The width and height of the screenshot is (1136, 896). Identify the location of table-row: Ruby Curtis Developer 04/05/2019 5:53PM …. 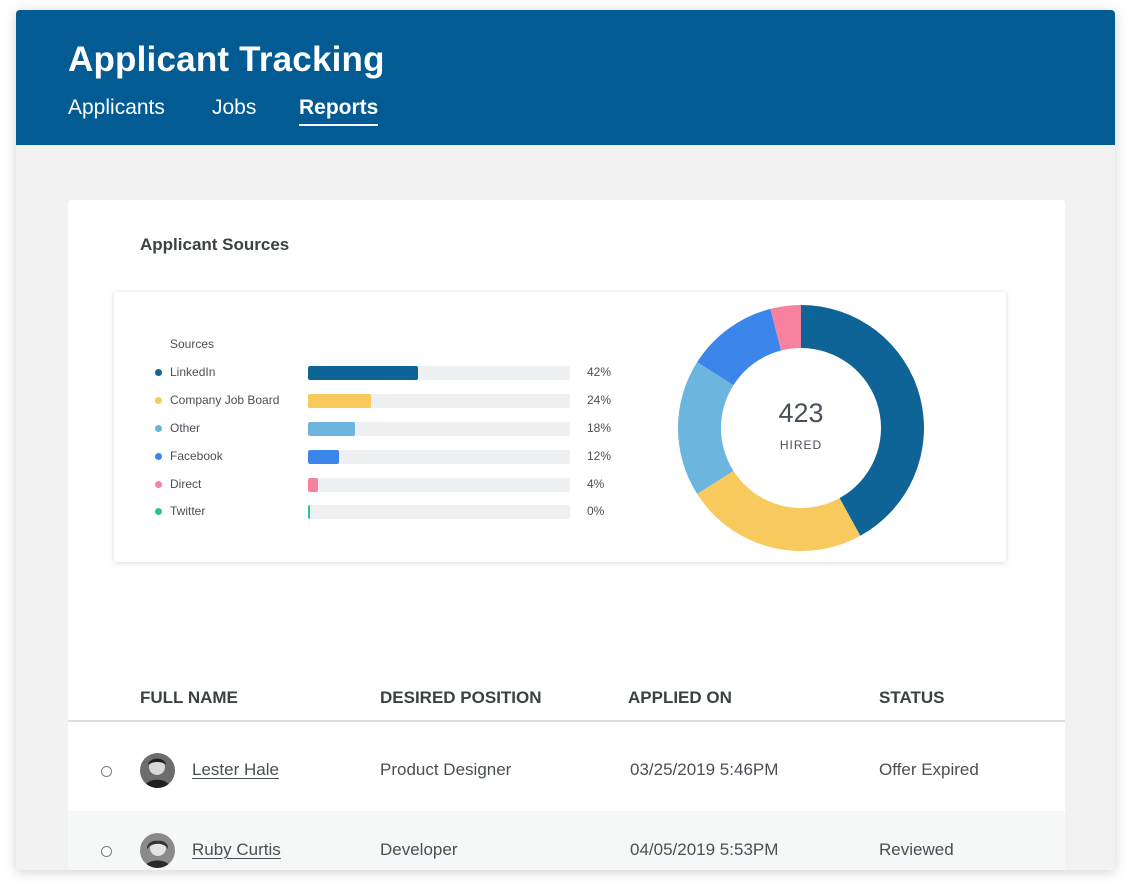
(566, 840).